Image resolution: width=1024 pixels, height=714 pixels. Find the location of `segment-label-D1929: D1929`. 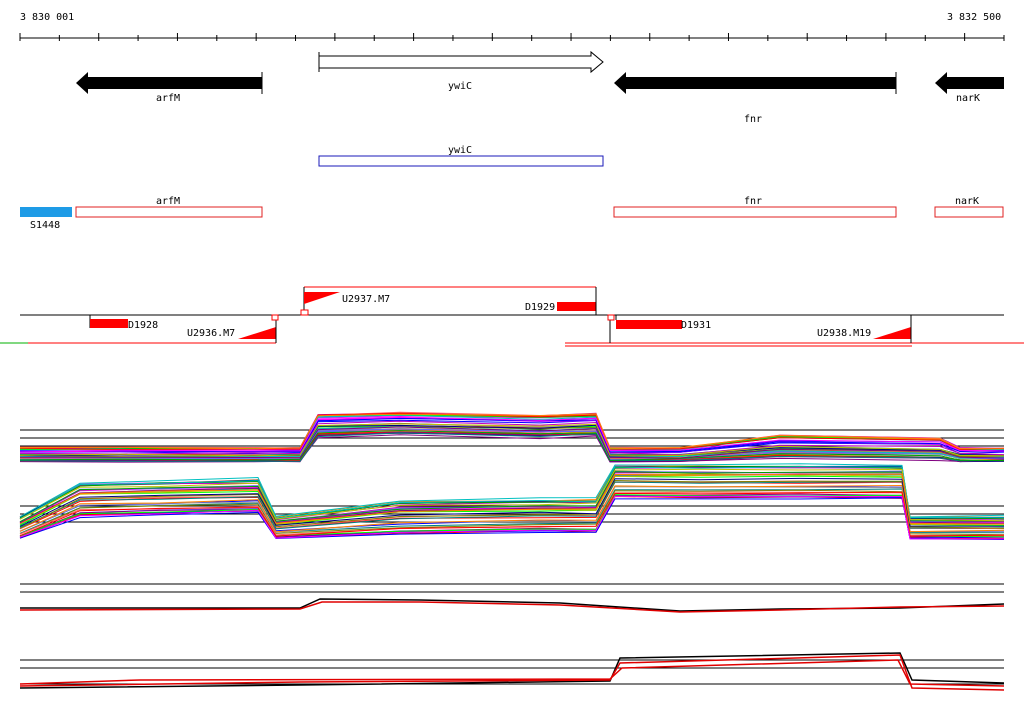

segment-label-D1929: D1929 is located at coordinates (540, 307).